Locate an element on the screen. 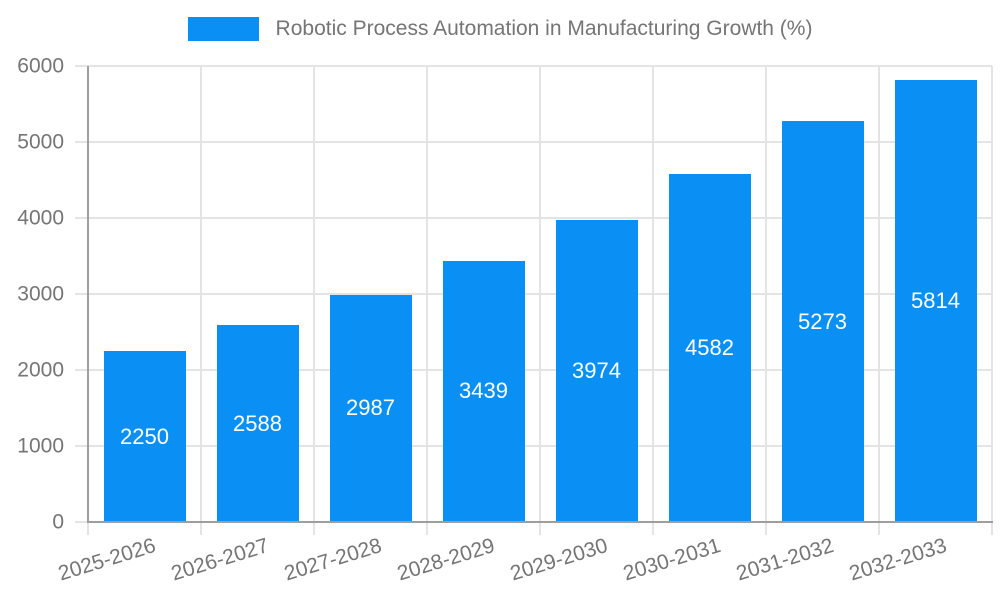  y-tick-label: 0 is located at coordinates (58, 522).